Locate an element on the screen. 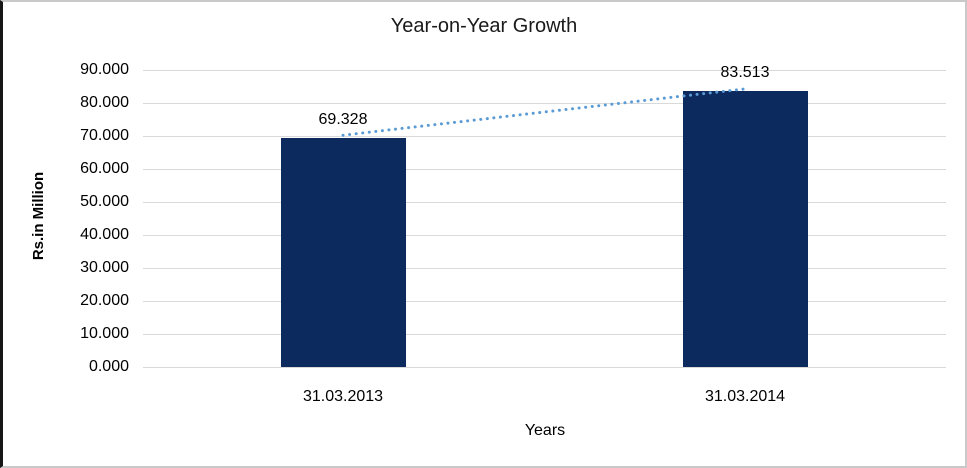  y-axis-title: Rs.in Million is located at coordinates (38, 216).